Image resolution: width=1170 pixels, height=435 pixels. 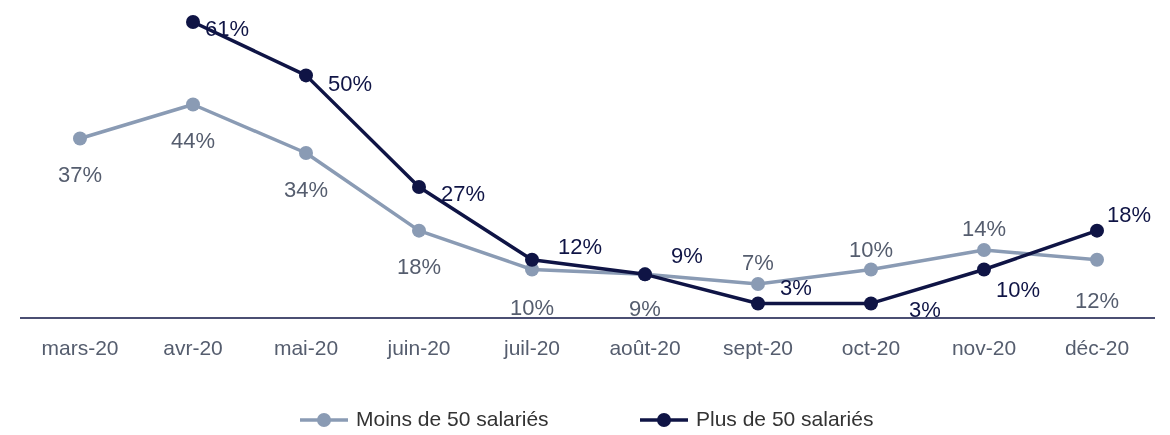 What do you see at coordinates (418, 347) in the screenshot?
I see `x-tick-label: juin-20` at bounding box center [418, 347].